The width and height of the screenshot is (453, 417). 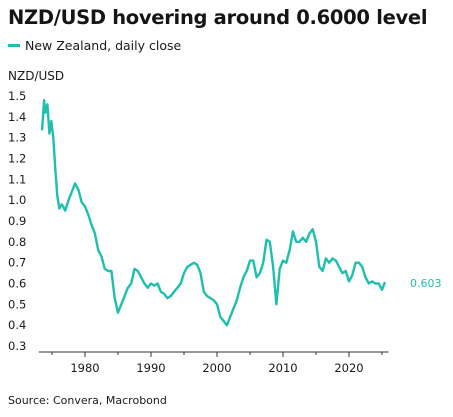 I want to click on y-tick-labels: 1.5 1.4 1.3 1.2 1.1 1.0 0.9 0.8 0.7 0.6 0.5 0.4 0.3, so click(x=17, y=221).